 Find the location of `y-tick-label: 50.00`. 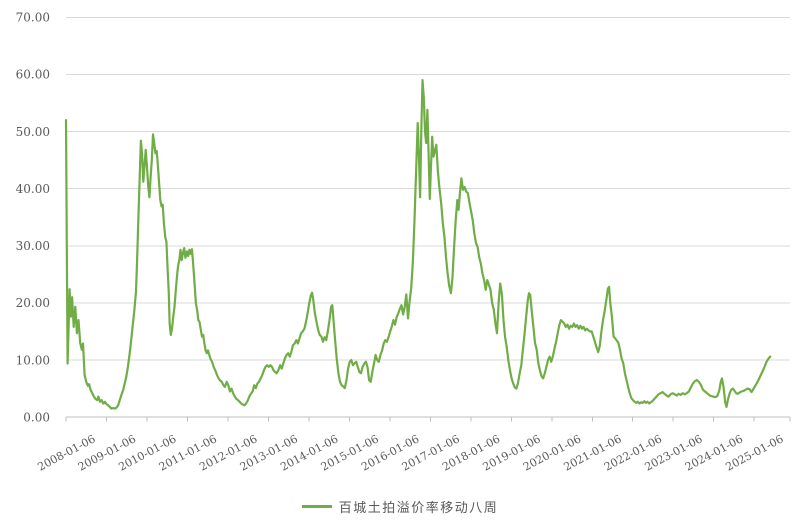

y-tick-label: 50.00 is located at coordinates (33, 132).